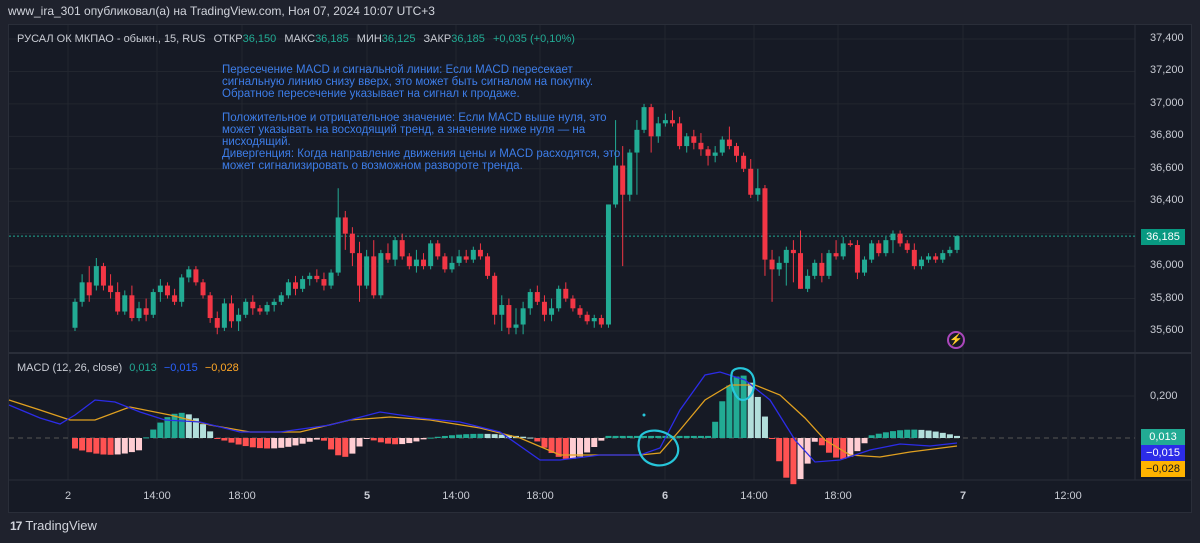 Image resolution: width=1200 pixels, height=543 pixels. I want to click on open-value: 36,150, so click(259, 39).